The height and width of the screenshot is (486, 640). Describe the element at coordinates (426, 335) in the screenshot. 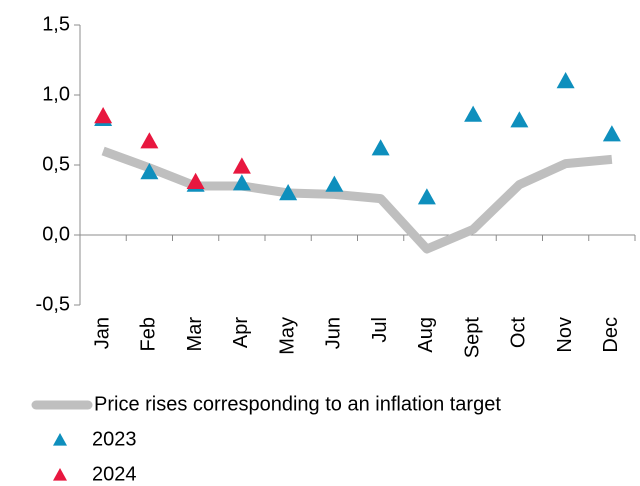

I see `x-tick-label: Aug` at that location.